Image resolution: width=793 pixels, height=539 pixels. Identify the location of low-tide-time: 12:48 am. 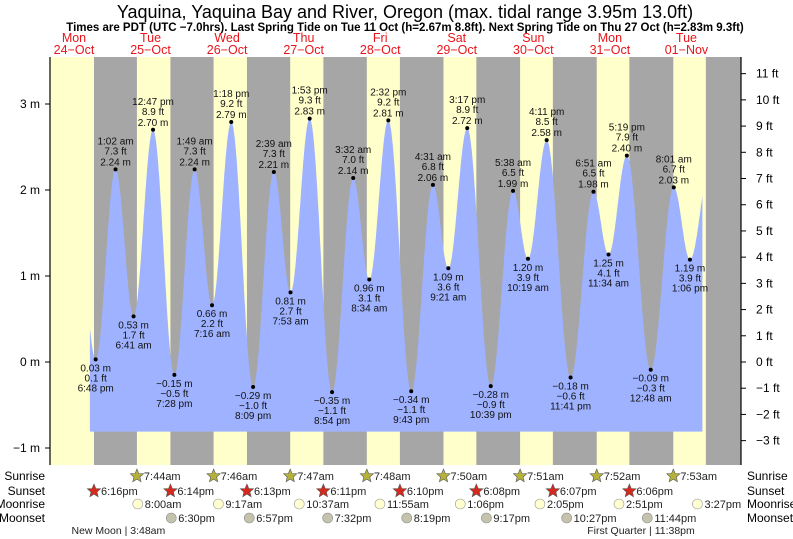
(651, 399).